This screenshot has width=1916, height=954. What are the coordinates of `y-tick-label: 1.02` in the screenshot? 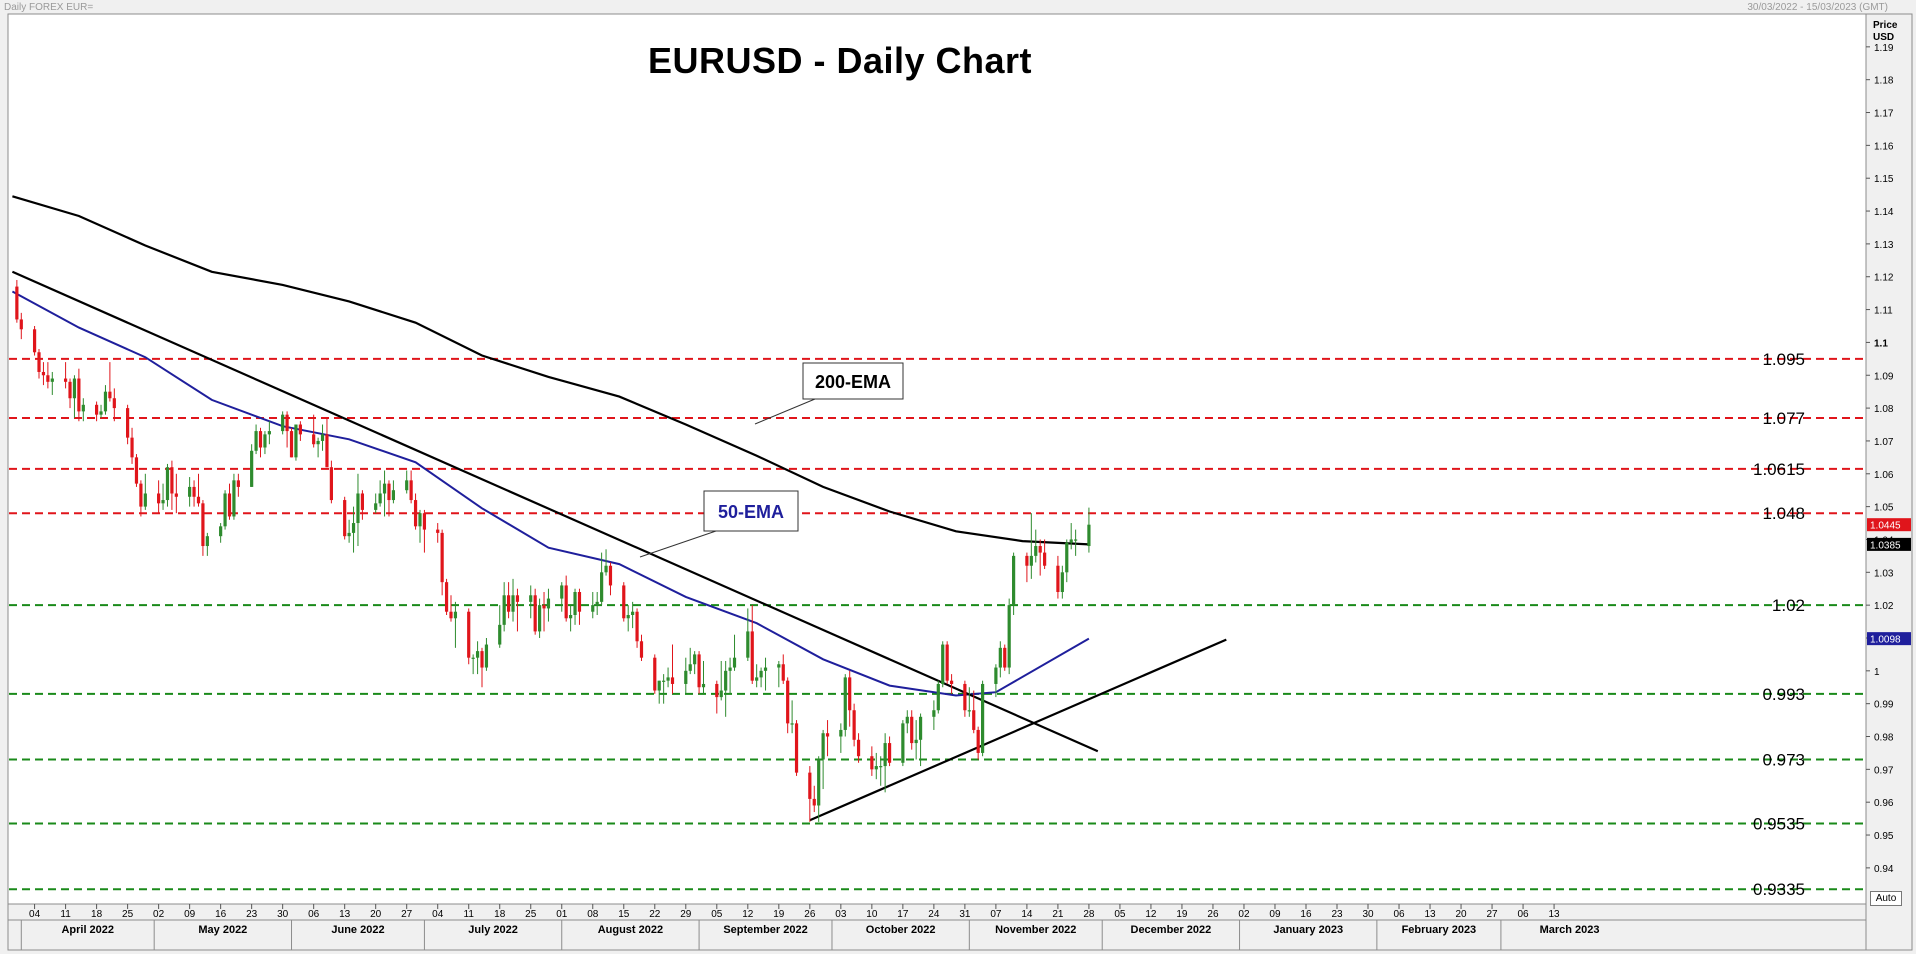 It's located at (1884, 606).